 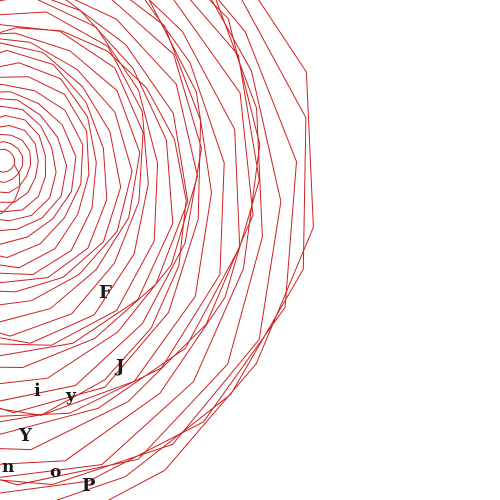 What do you see at coordinates (71, 396) in the screenshot?
I see `letter-y-lower-label: y` at bounding box center [71, 396].